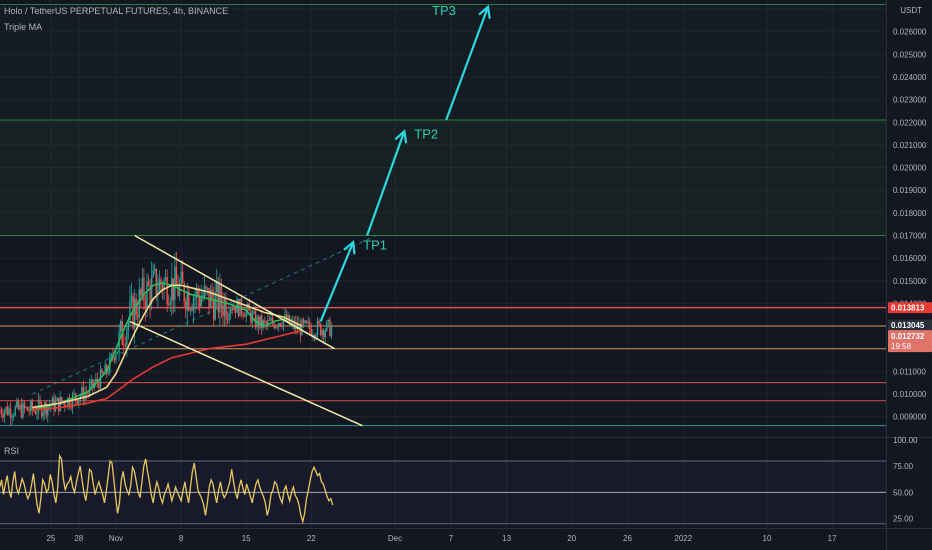 This screenshot has width=932, height=550. What do you see at coordinates (683, 538) in the screenshot?
I see `time-tick-label: 2022` at bounding box center [683, 538].